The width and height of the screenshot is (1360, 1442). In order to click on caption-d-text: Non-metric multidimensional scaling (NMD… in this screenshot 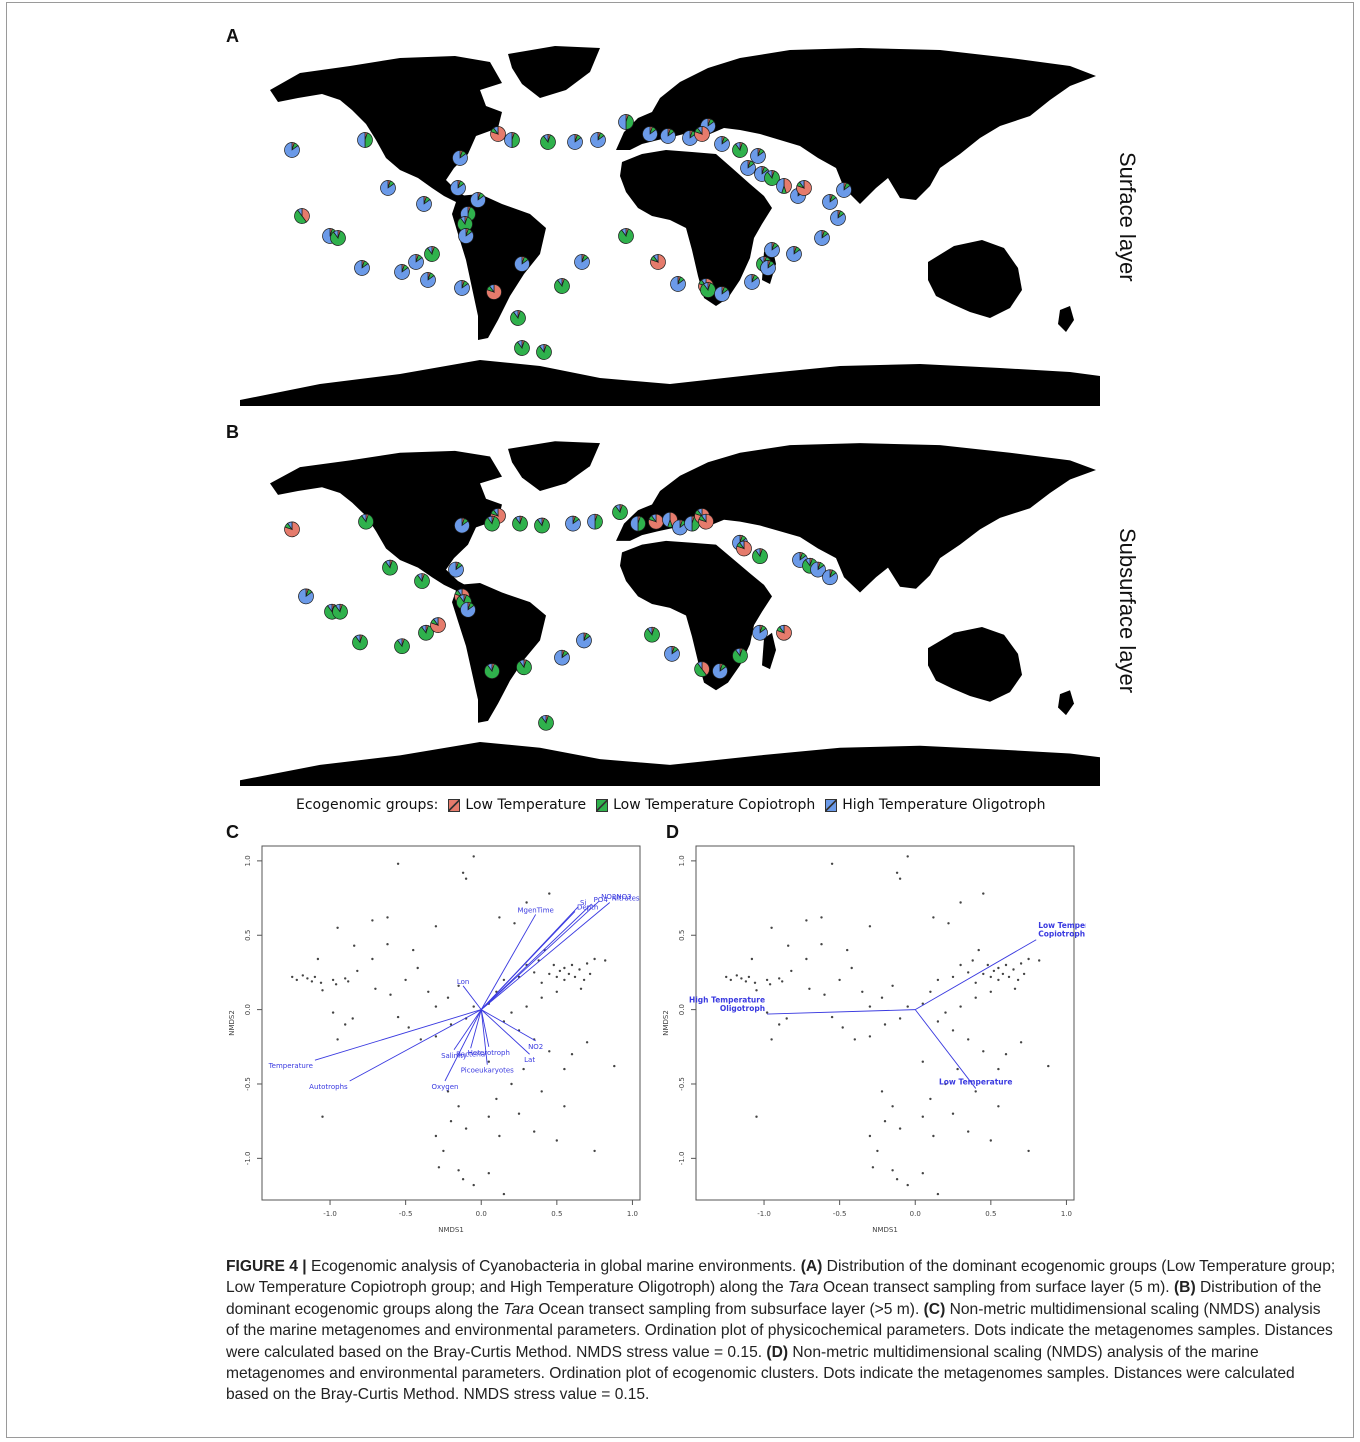, I will do `click(760, 1373)`.